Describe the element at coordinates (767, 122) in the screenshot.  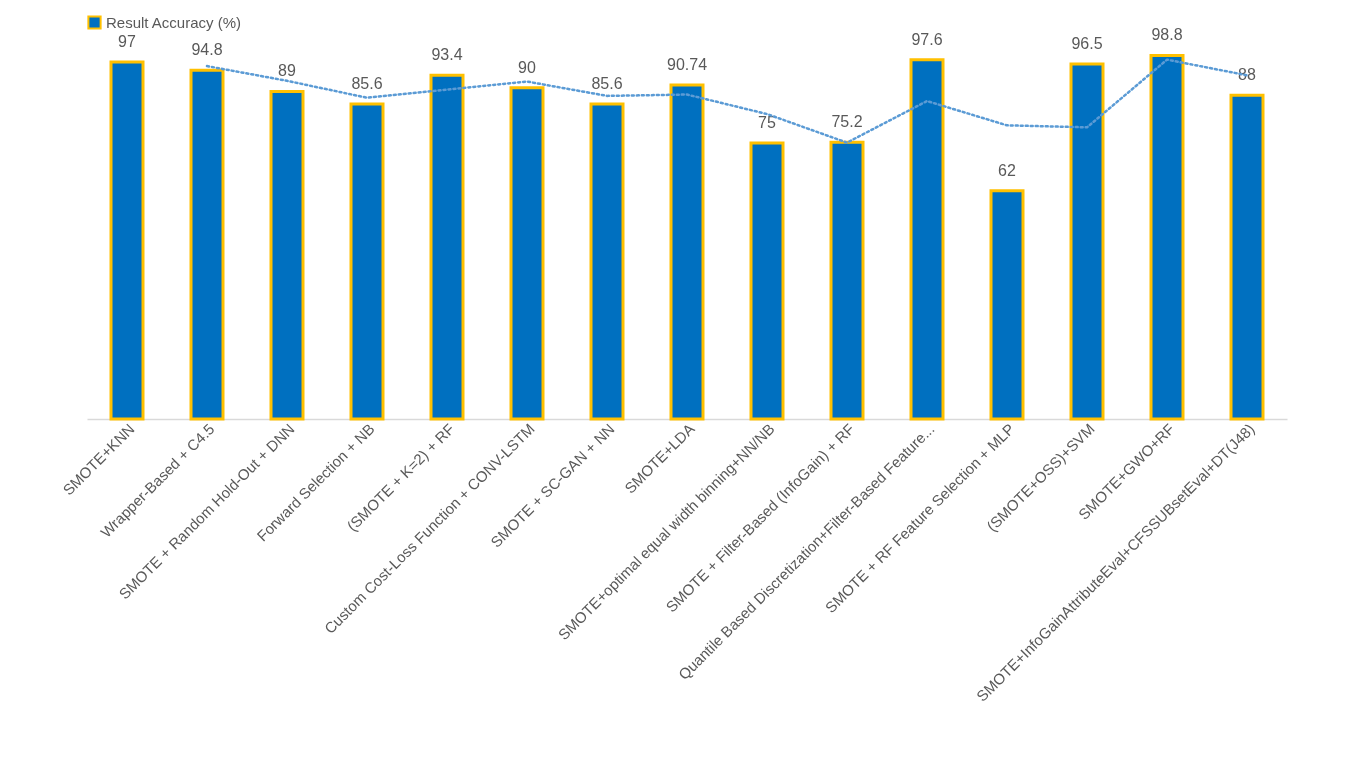
I see `data-label: 75` at that location.